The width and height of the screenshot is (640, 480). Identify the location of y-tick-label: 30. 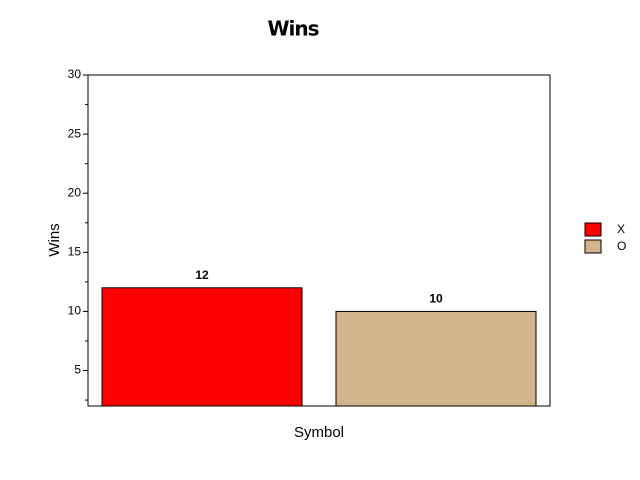
(75, 74).